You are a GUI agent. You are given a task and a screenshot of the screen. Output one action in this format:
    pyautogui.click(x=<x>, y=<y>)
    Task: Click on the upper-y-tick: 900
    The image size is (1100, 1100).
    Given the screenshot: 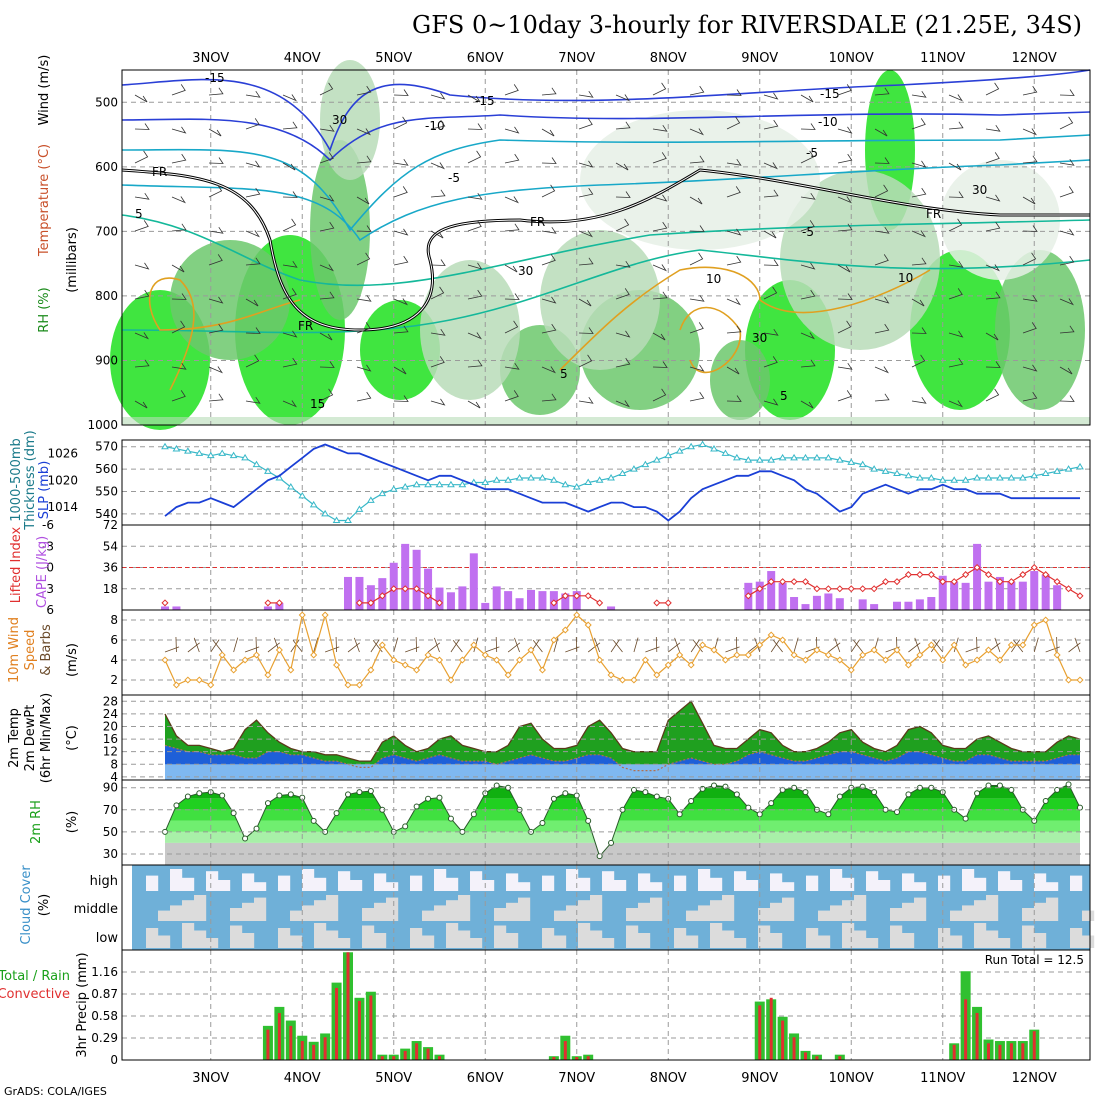 What is the action you would take?
    pyautogui.click(x=106, y=360)
    